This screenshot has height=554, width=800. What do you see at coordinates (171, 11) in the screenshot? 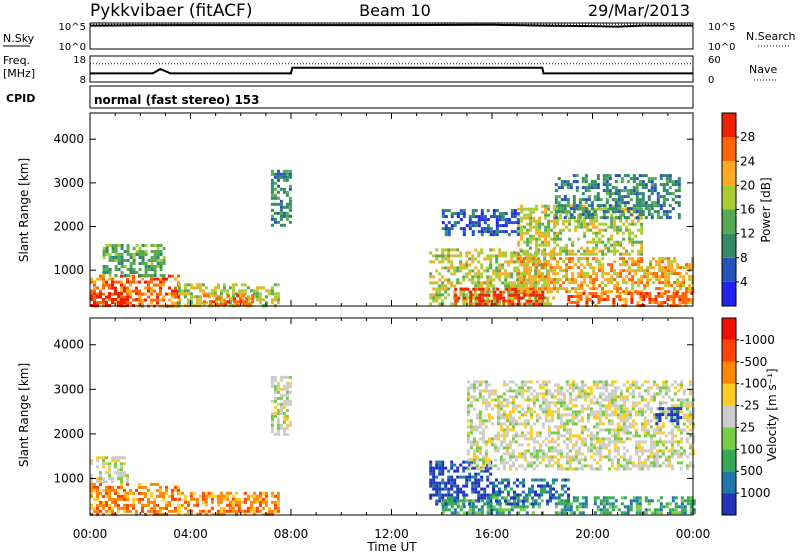
I see `station-title: Pykkvibaer (fitACF)` at bounding box center [171, 11].